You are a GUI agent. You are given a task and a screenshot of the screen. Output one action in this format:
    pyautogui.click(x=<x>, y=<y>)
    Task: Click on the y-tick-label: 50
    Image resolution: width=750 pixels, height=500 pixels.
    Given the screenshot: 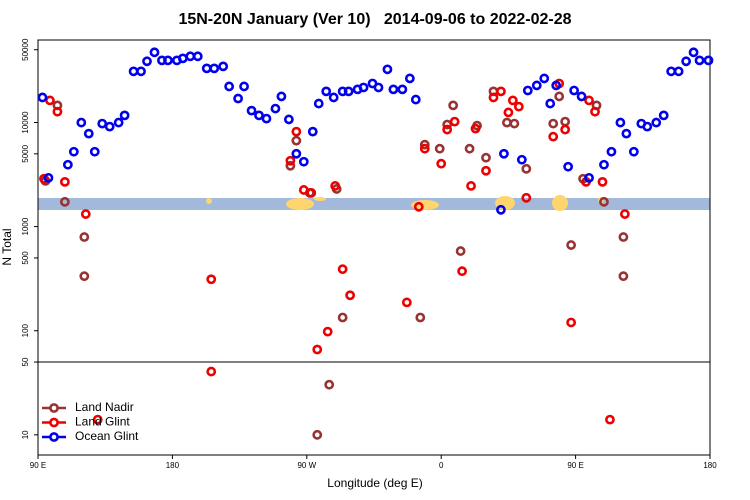 What is the action you would take?
    pyautogui.click(x=25, y=361)
    